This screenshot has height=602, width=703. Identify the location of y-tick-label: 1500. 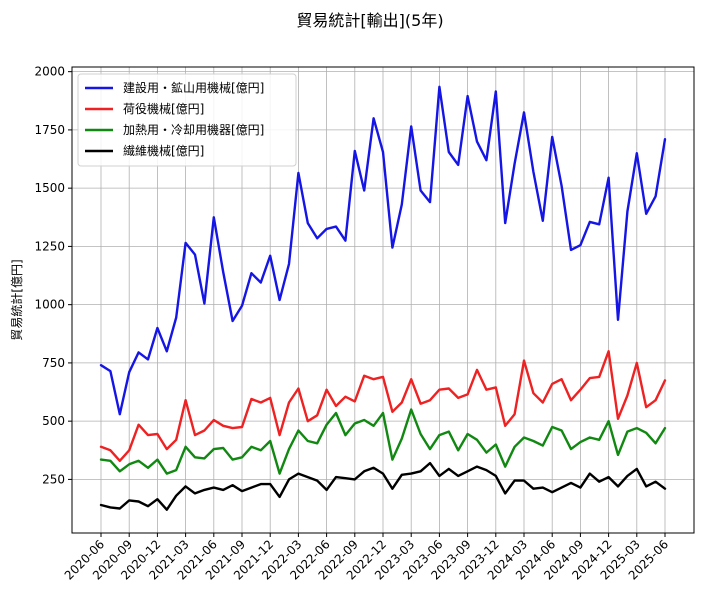
(49, 188).